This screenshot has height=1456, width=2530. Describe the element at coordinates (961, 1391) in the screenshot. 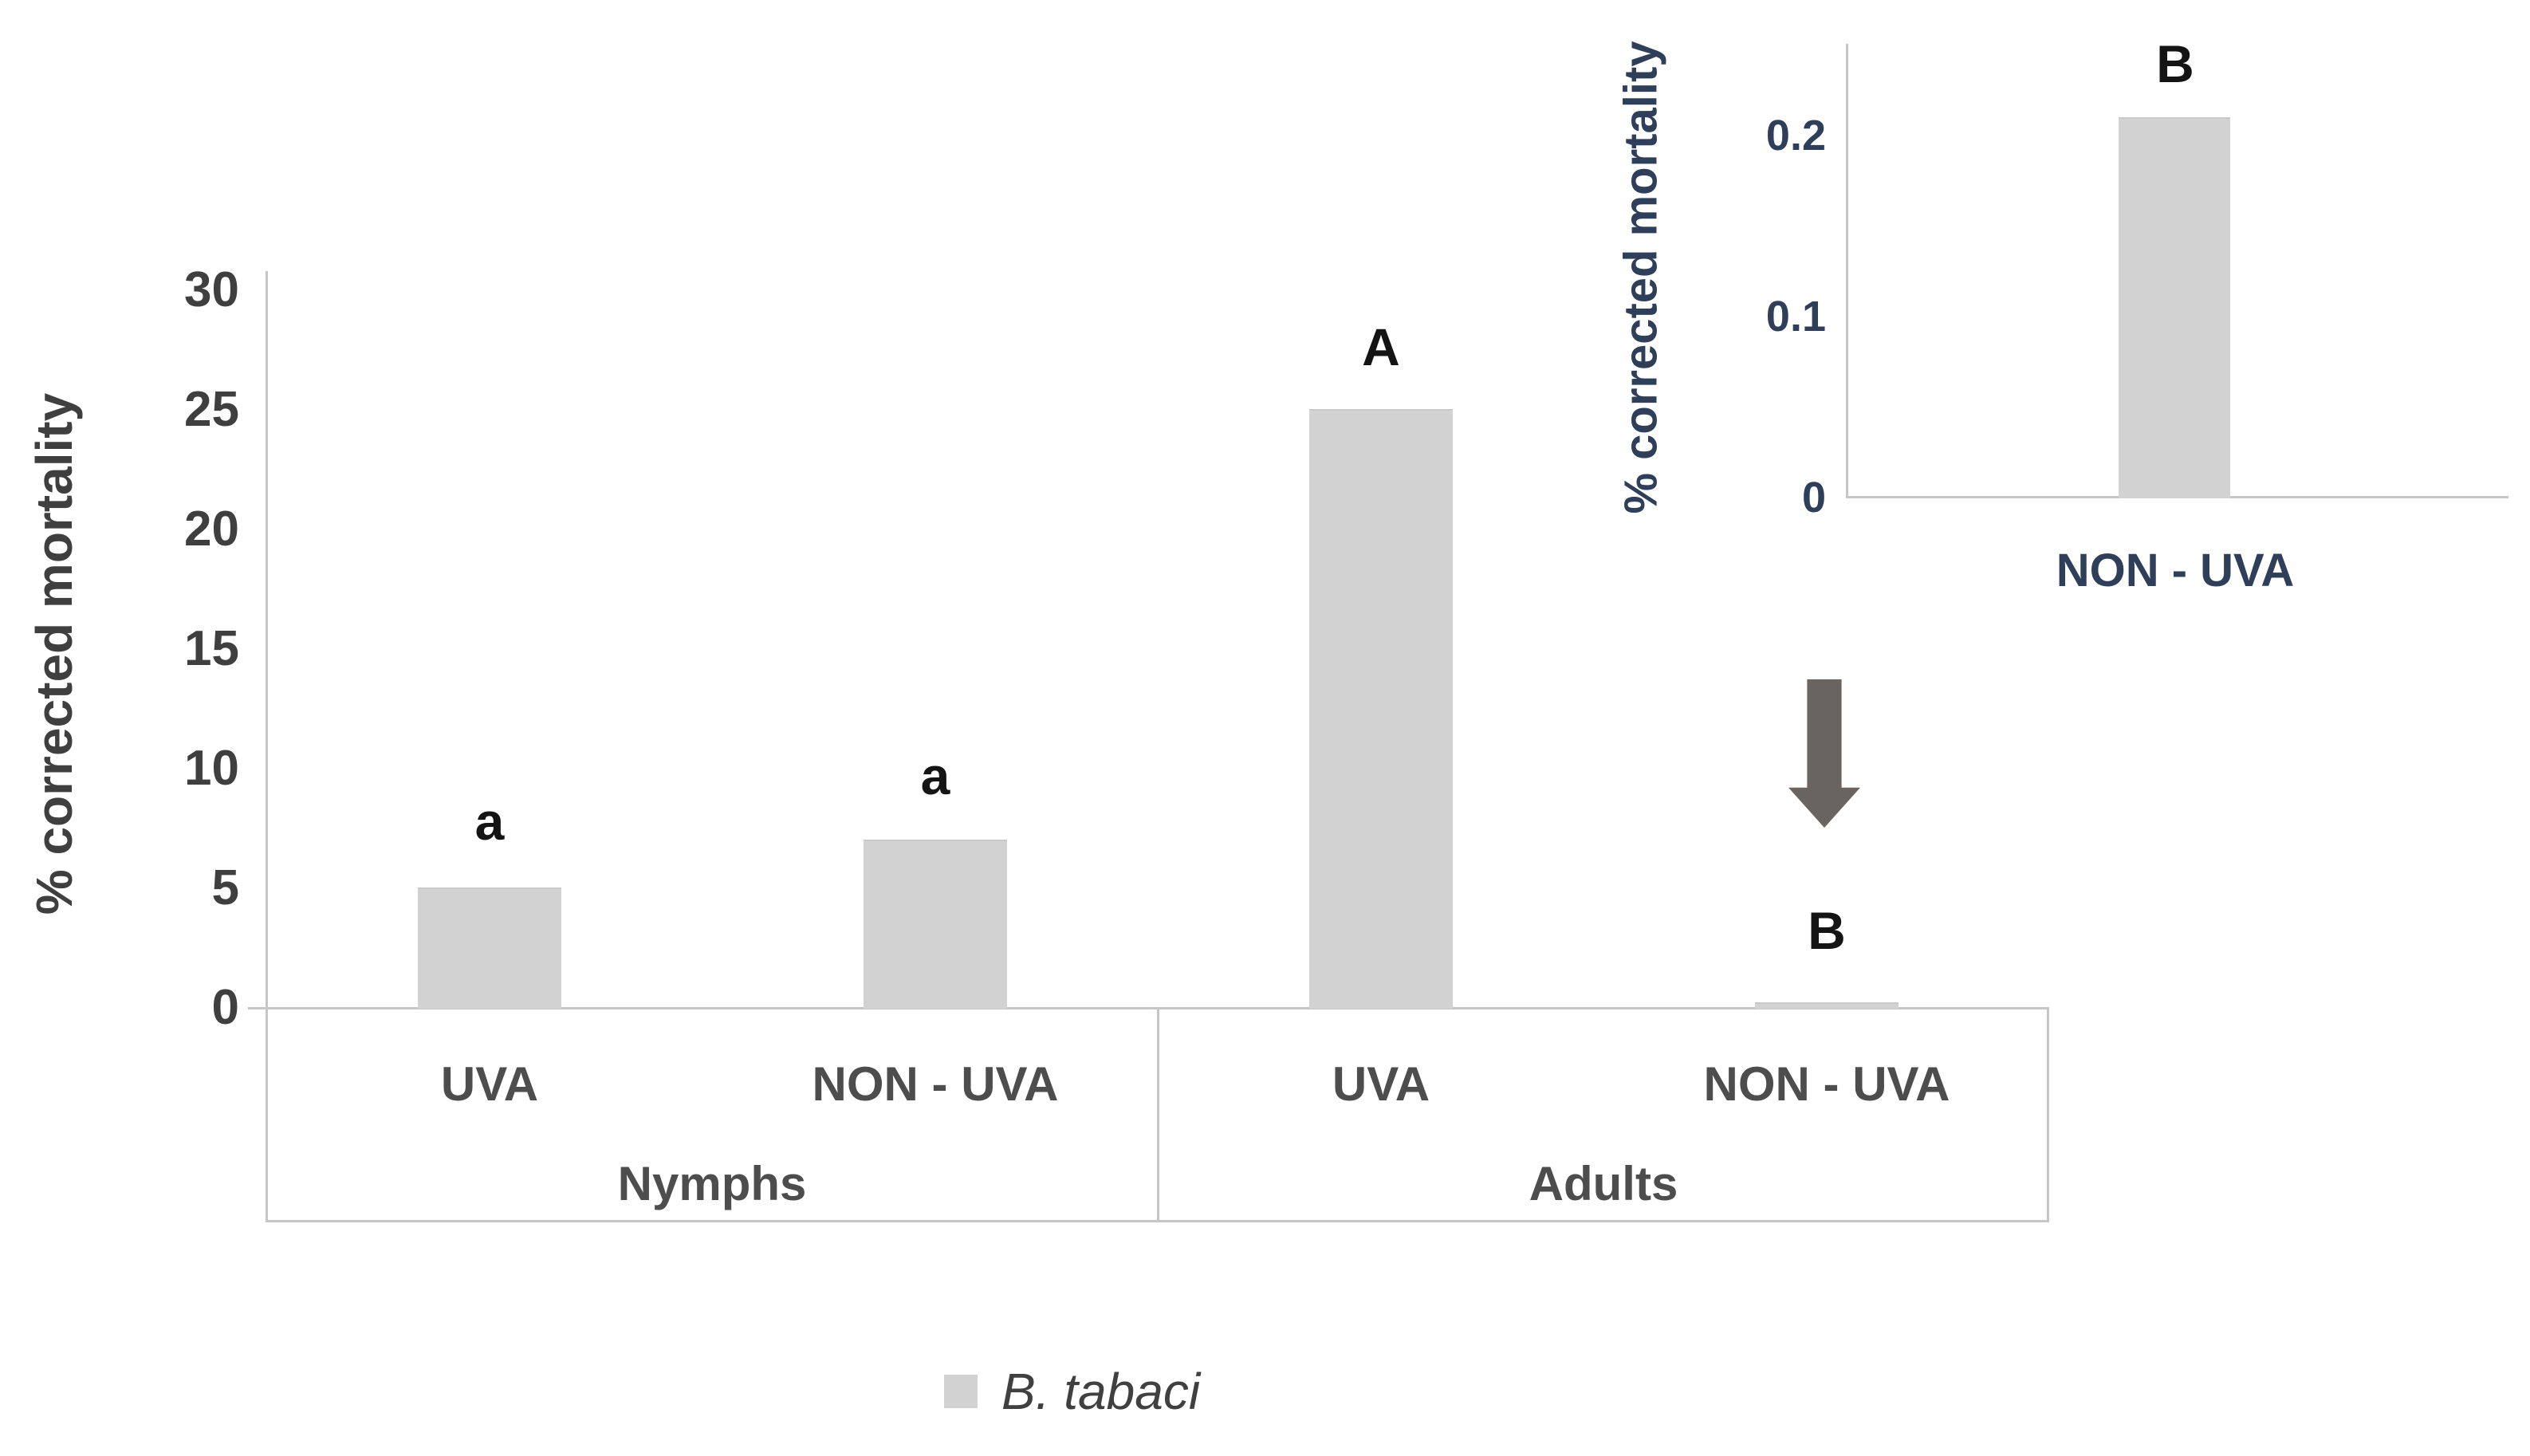

I see `legend-swatch-b-tabaci` at that location.